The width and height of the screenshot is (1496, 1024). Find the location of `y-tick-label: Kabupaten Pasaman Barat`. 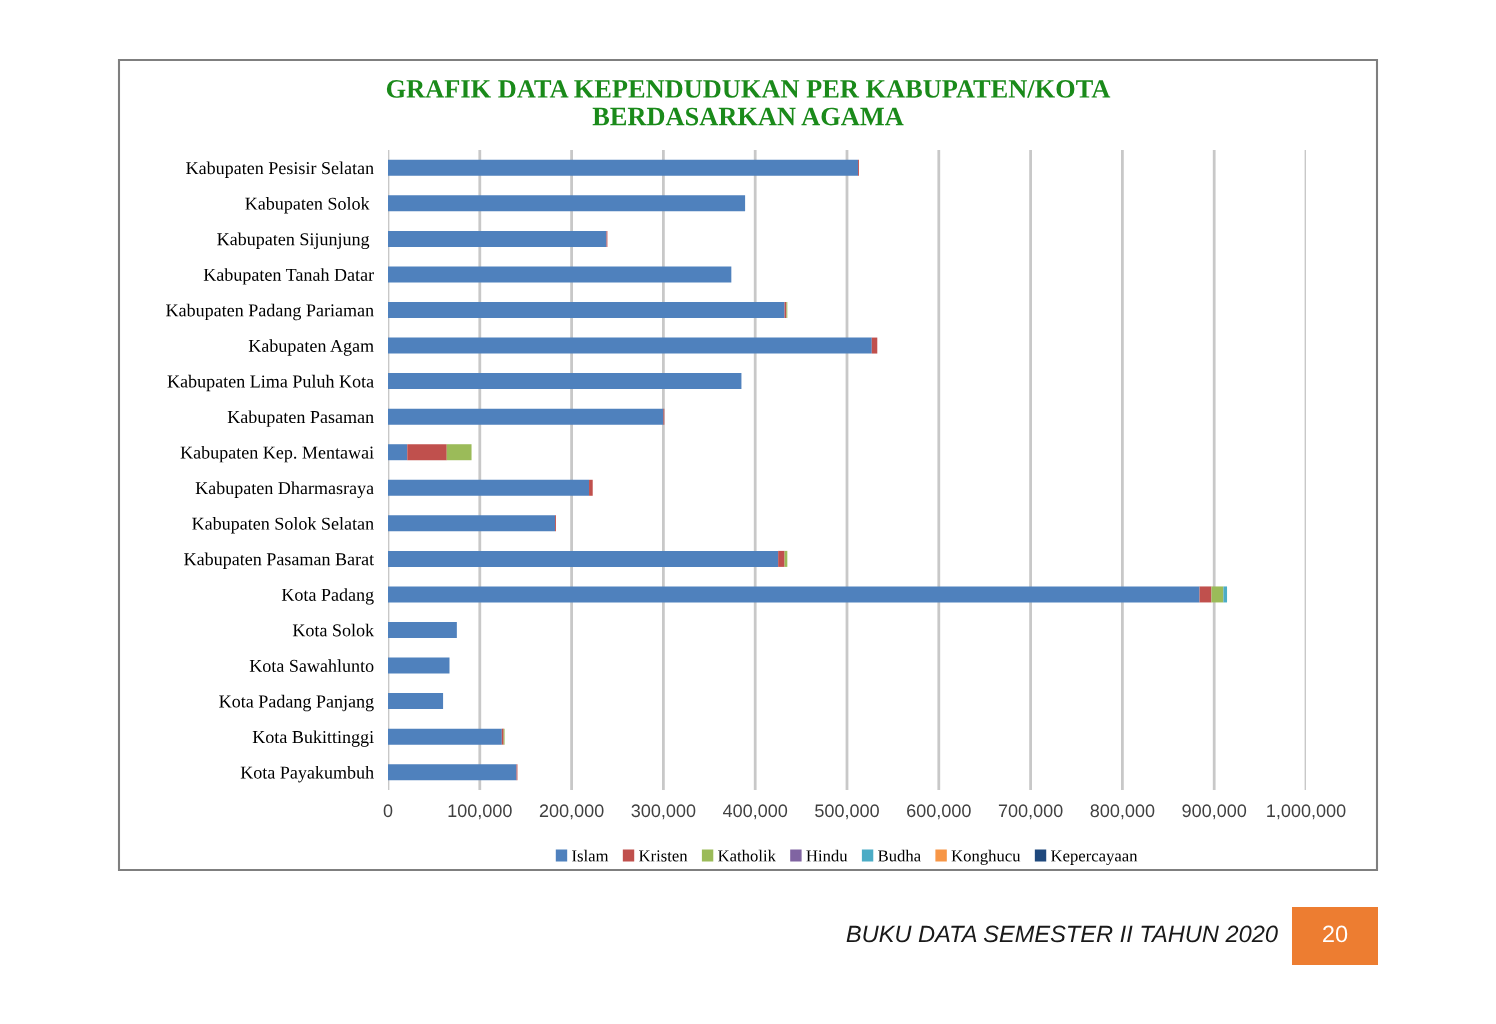

y-tick-label: Kabupaten Pasaman Barat is located at coordinates (279, 560).